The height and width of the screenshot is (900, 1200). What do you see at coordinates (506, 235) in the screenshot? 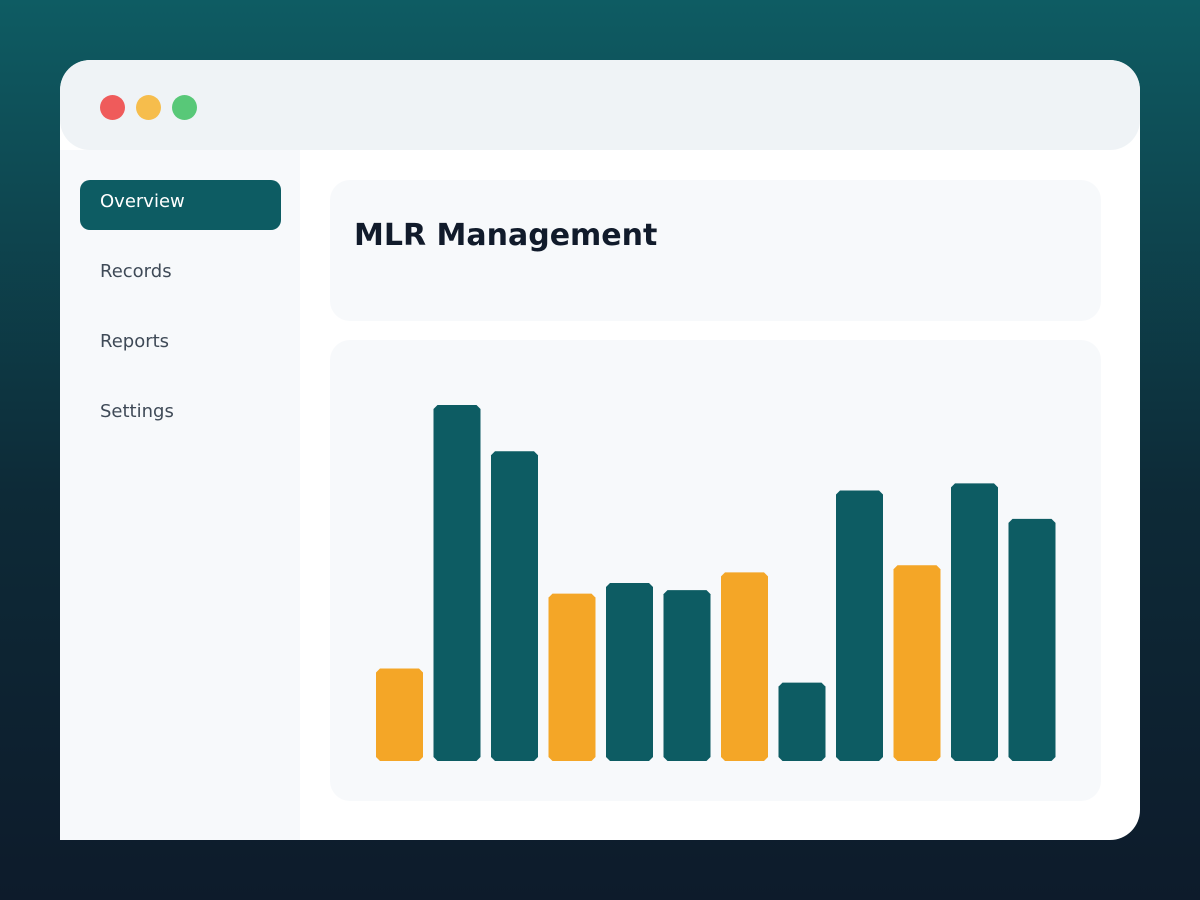
I see `page-title: MLR Management` at bounding box center [506, 235].